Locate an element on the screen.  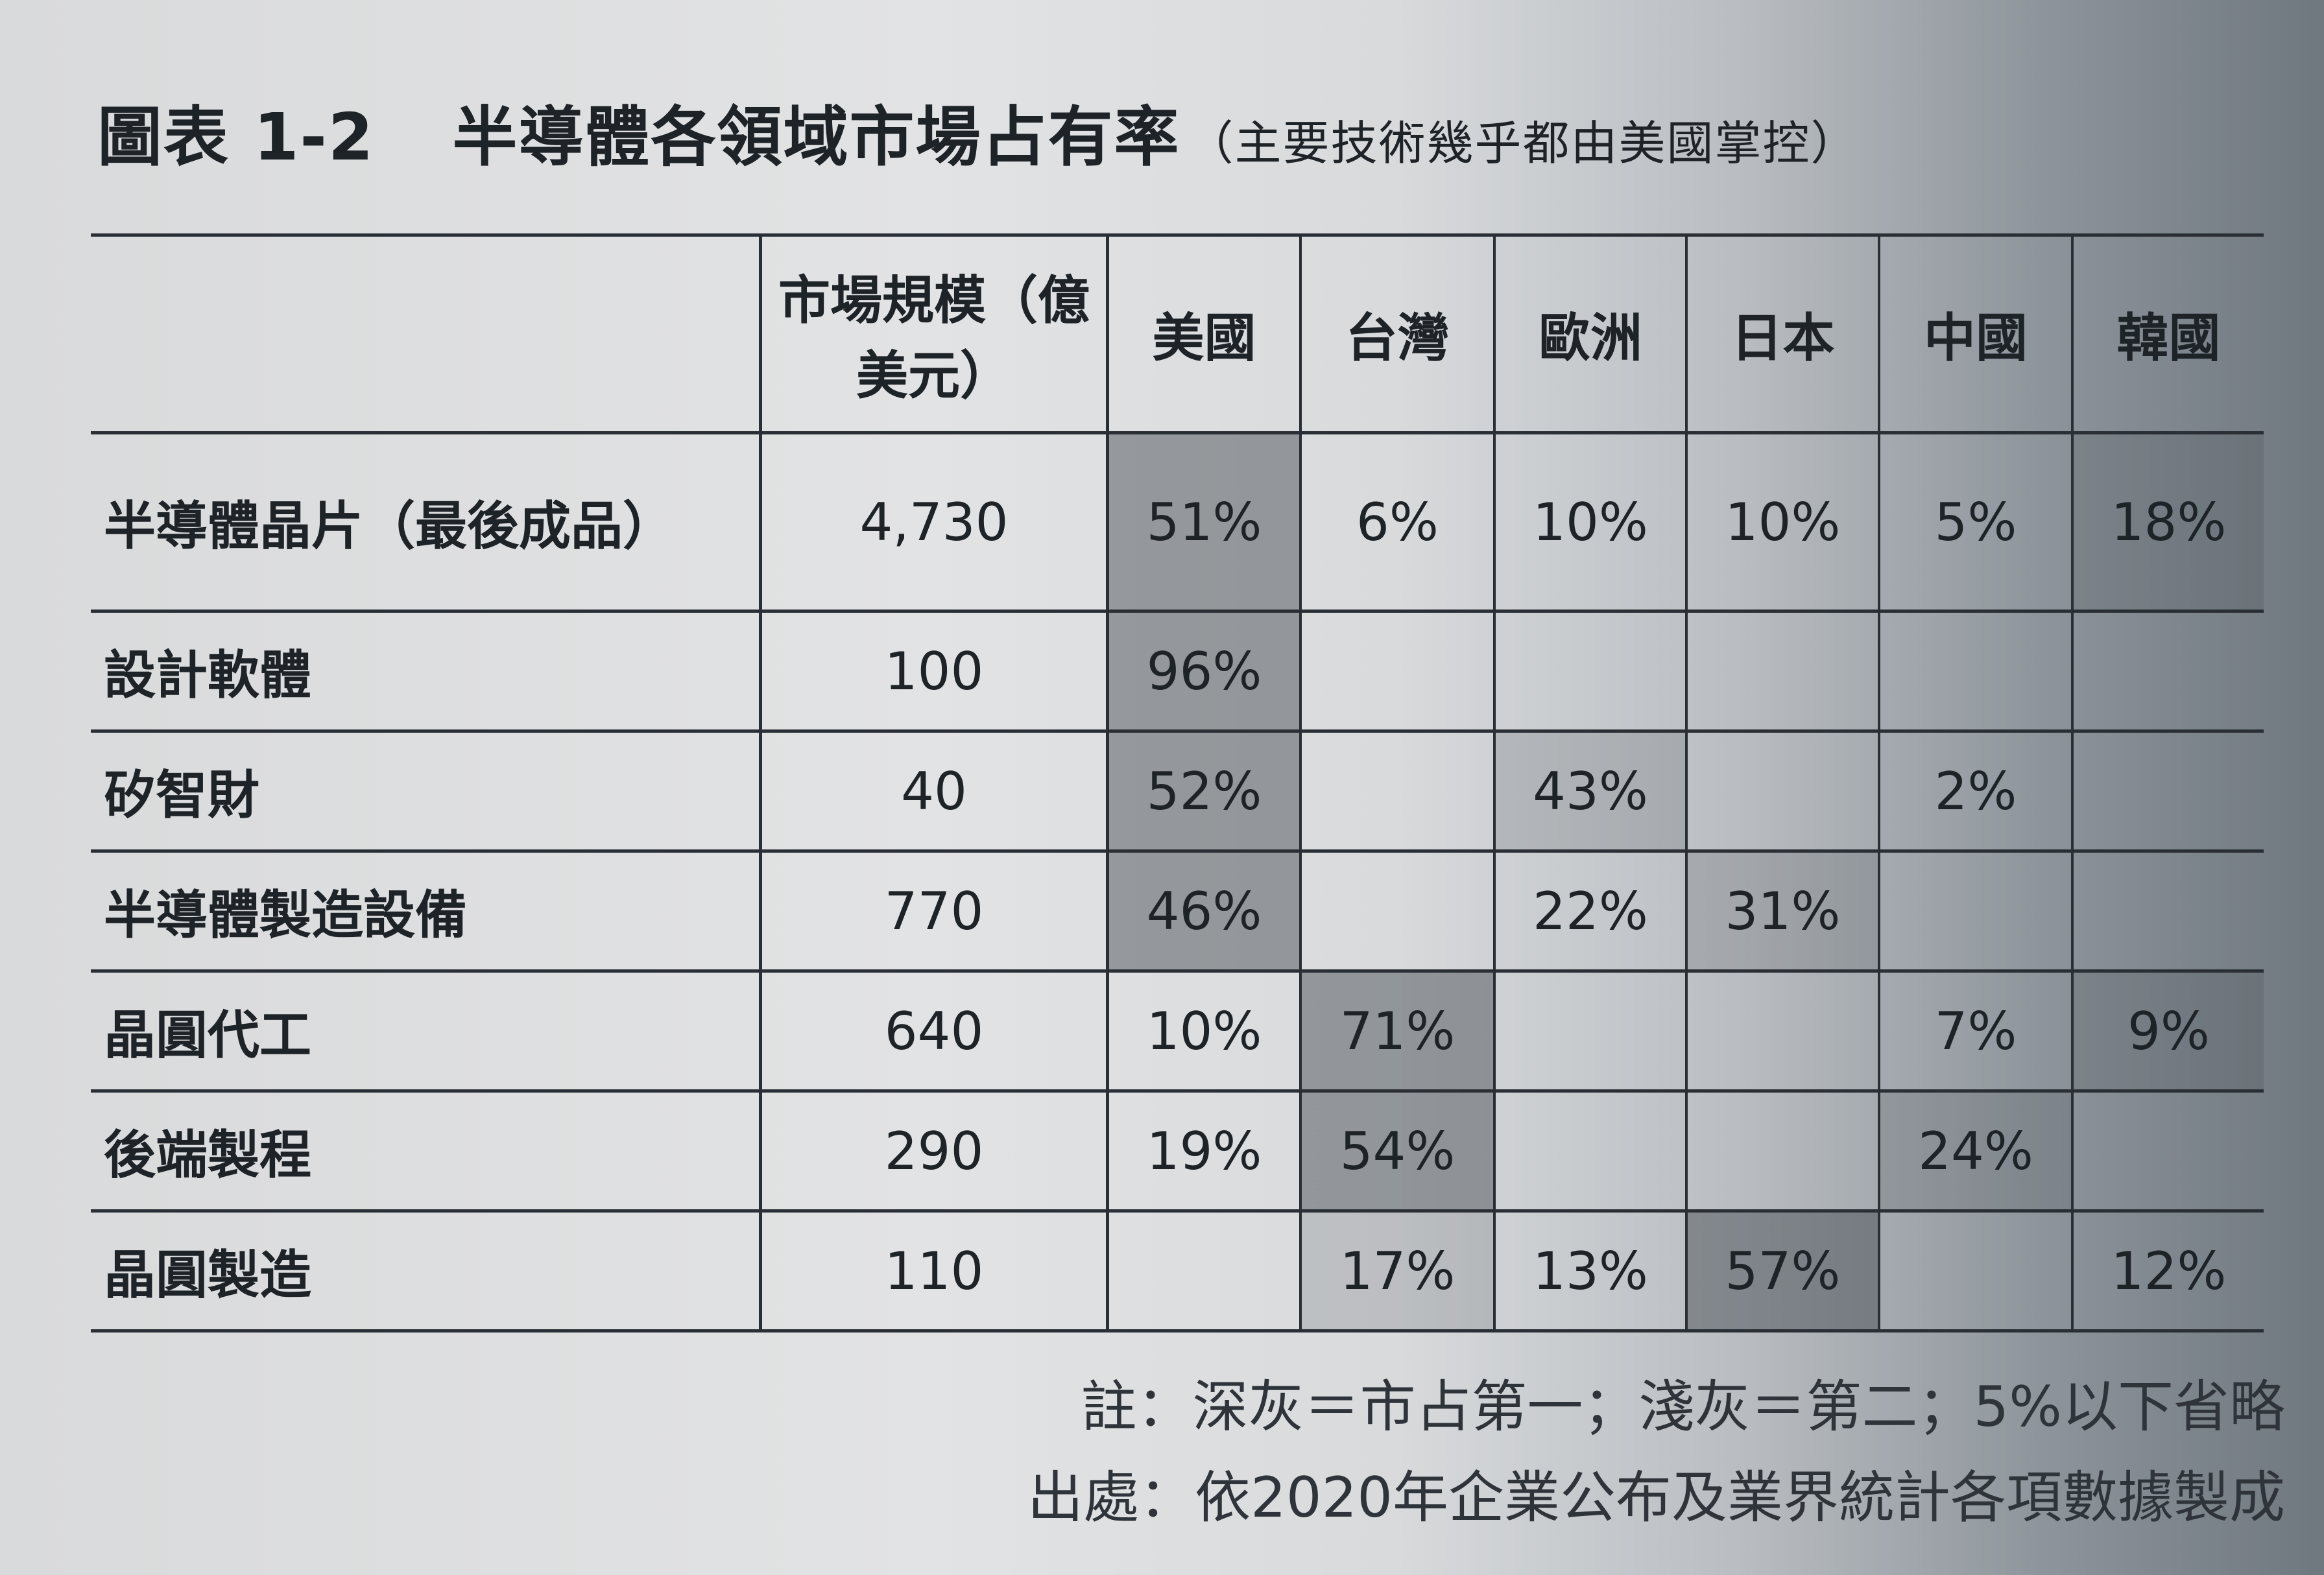
header-region: 中國 is located at coordinates (1976, 333).